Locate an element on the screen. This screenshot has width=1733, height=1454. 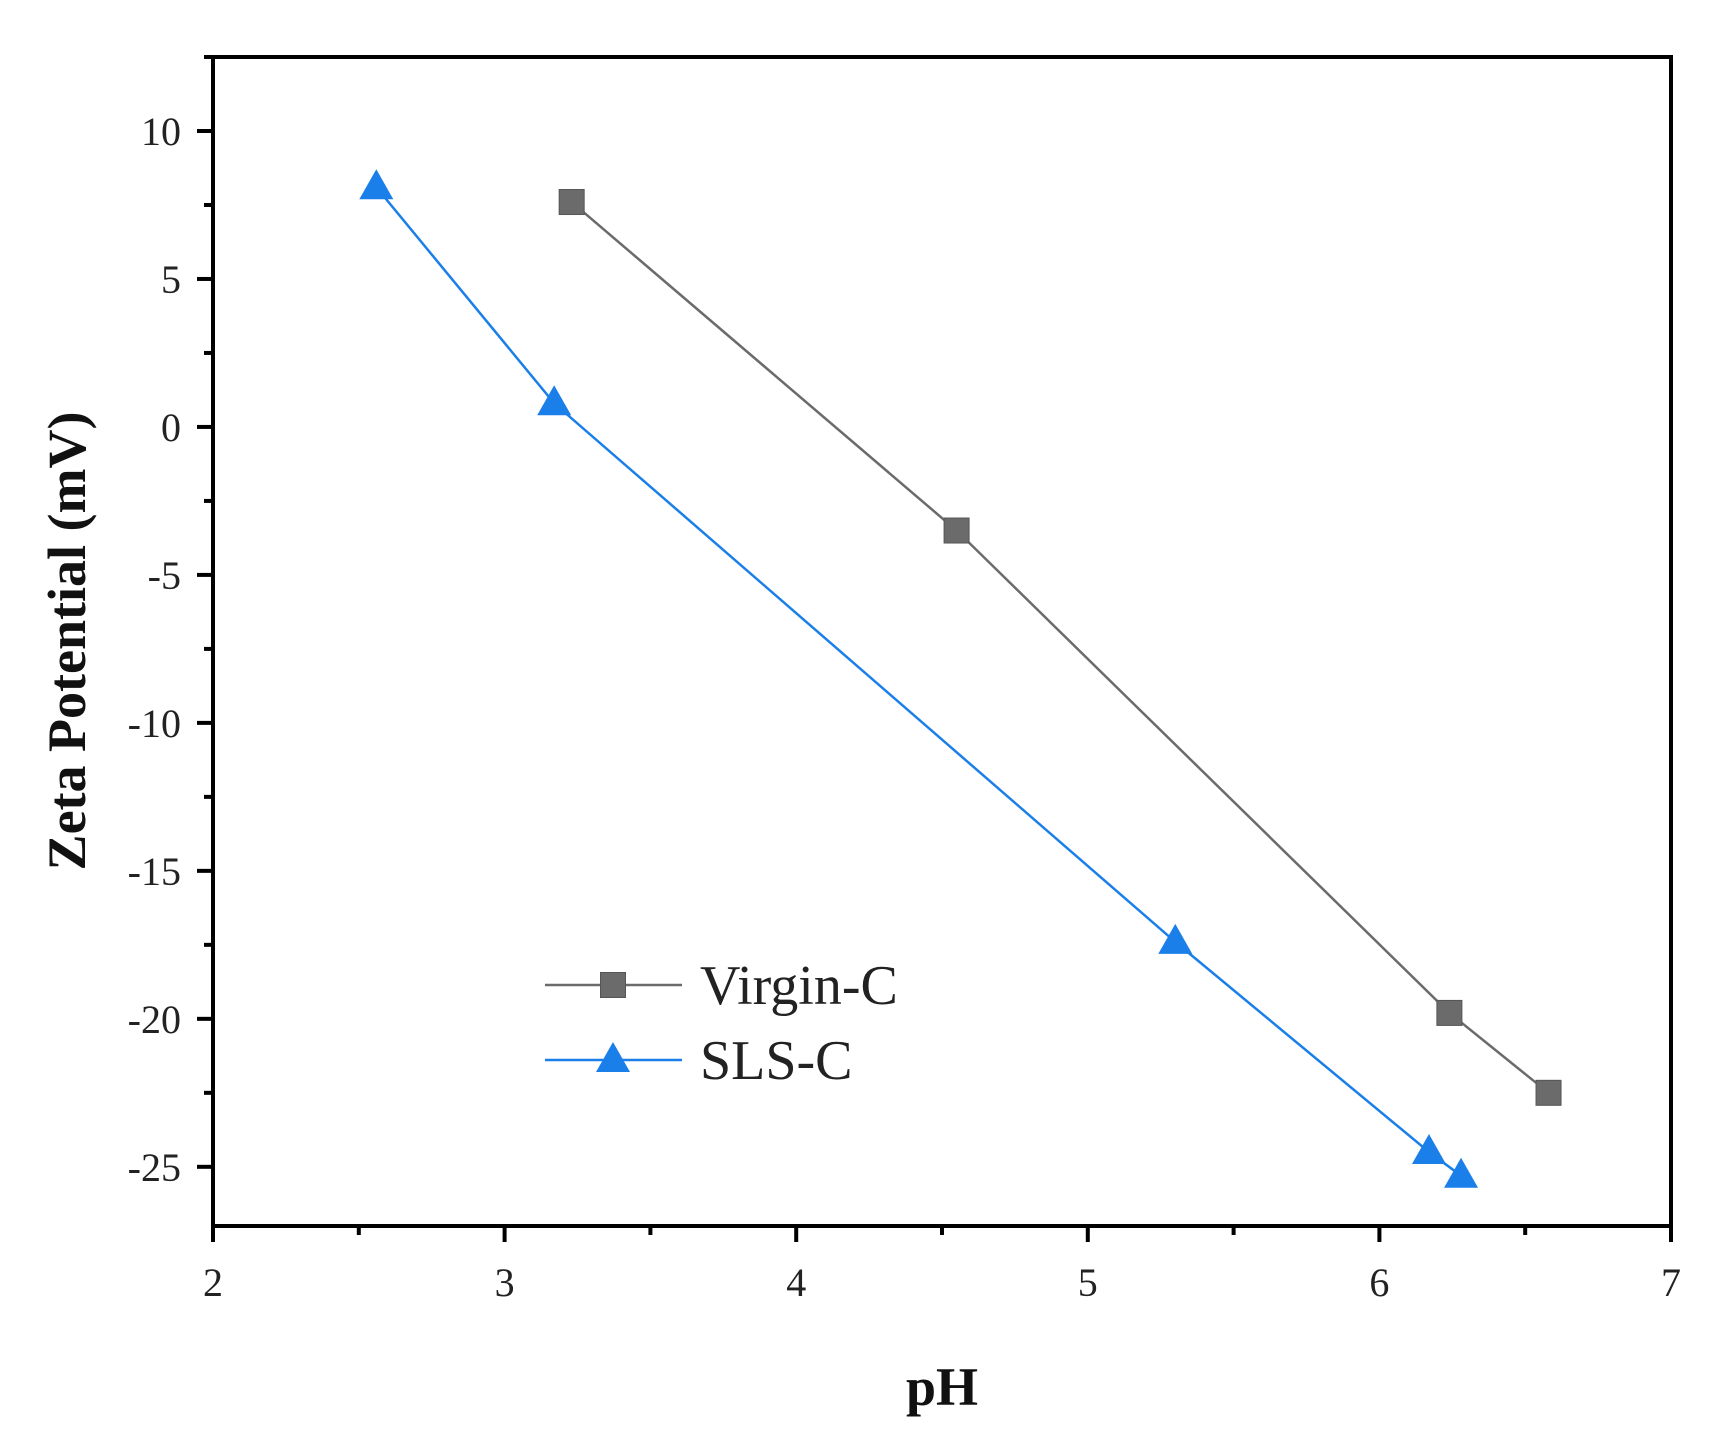
legend-label-virgin-c: Virgin-C is located at coordinates (799, 986).